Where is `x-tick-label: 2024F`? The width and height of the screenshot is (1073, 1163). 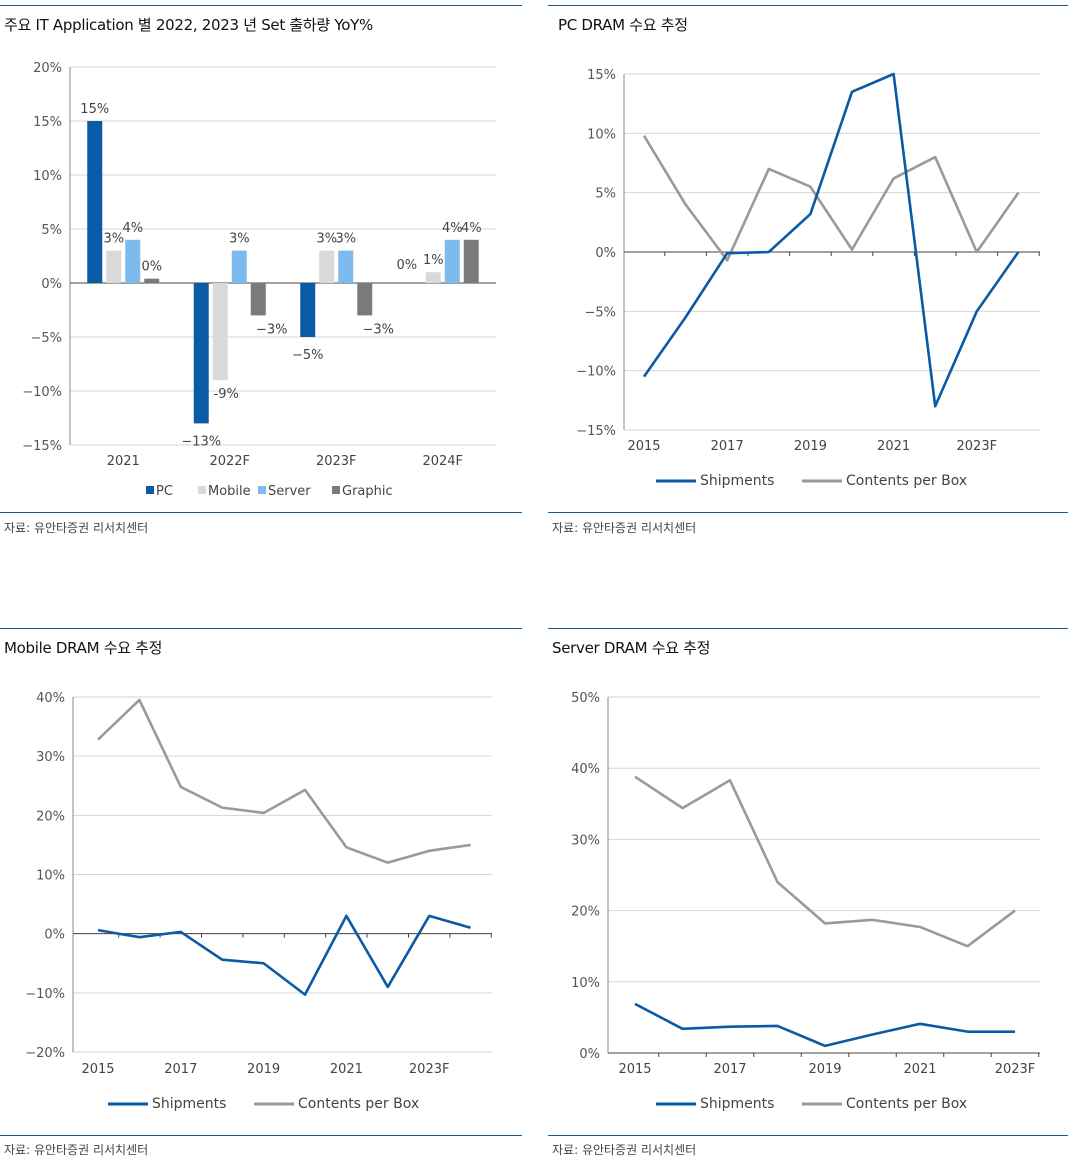 x-tick-label: 2024F is located at coordinates (442, 461).